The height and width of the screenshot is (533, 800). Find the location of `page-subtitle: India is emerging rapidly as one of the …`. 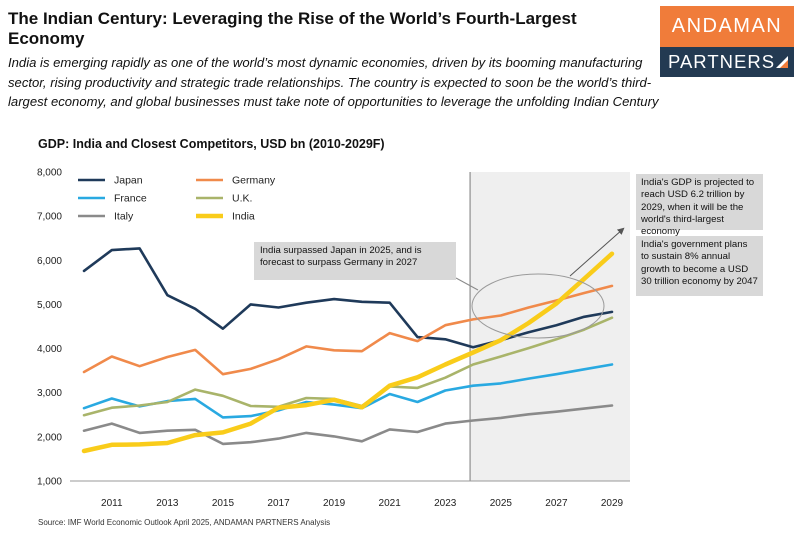

page-subtitle: India is emerging rapidly as one of the … is located at coordinates (333, 82).